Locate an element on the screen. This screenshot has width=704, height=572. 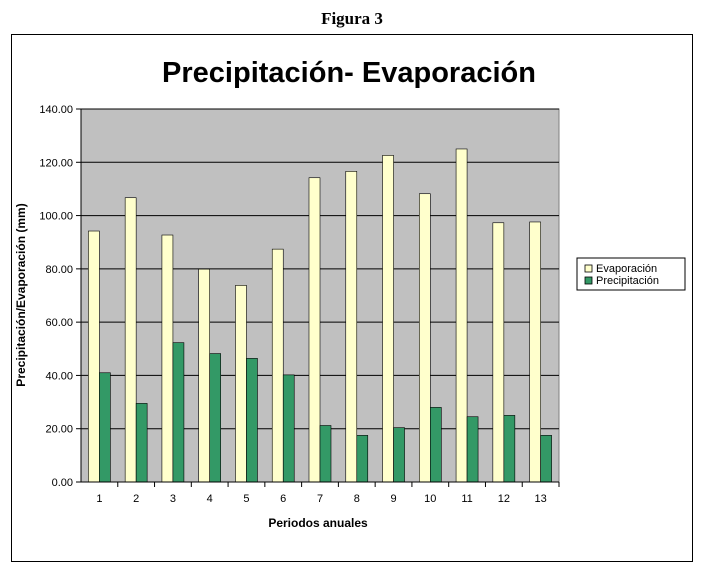
x-tick-label: 2 is located at coordinates (136, 499).